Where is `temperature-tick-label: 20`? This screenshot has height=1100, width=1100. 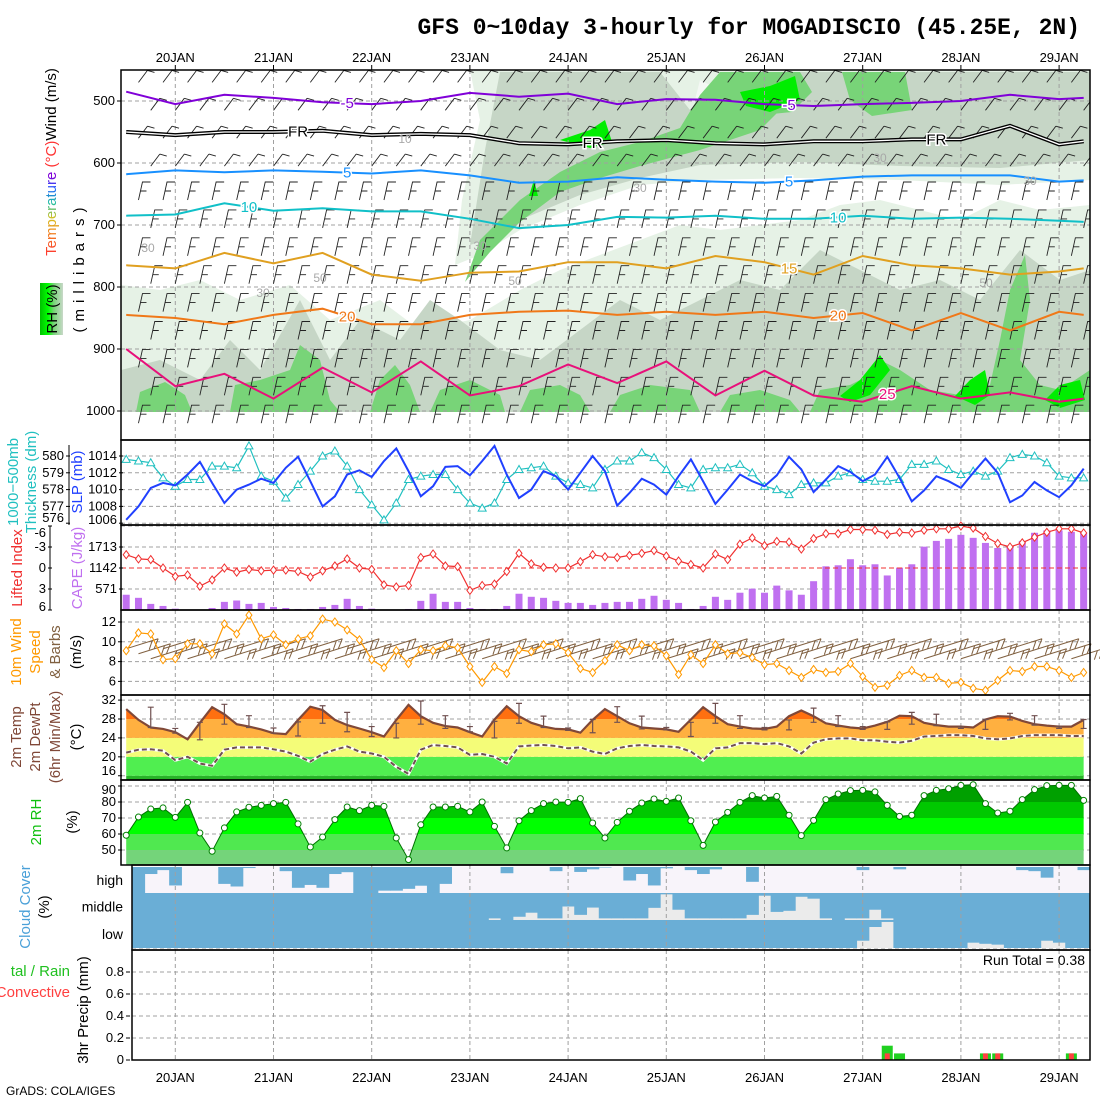
temperature-tick-label: 20 is located at coordinates (109, 756).